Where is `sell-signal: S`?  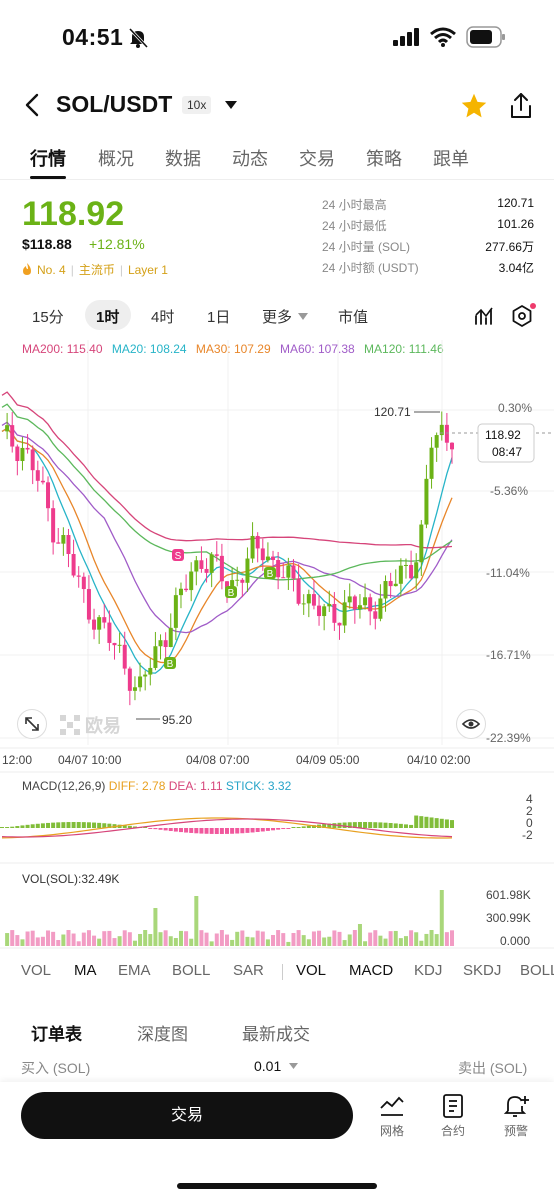 sell-signal: S is located at coordinates (178, 555).